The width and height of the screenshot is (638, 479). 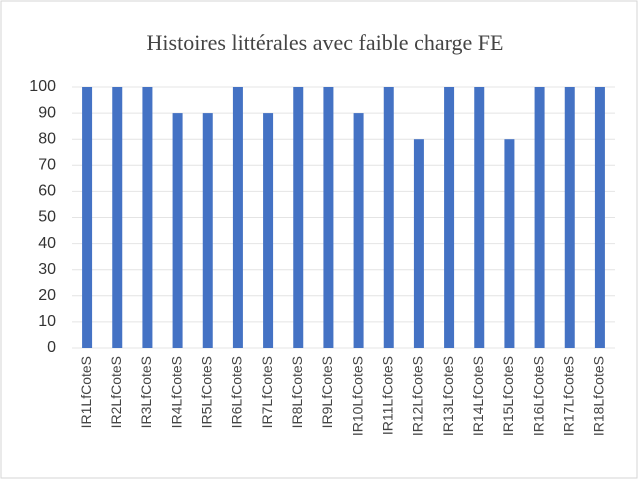 I want to click on y-tick-label: 30, so click(x=47, y=269).